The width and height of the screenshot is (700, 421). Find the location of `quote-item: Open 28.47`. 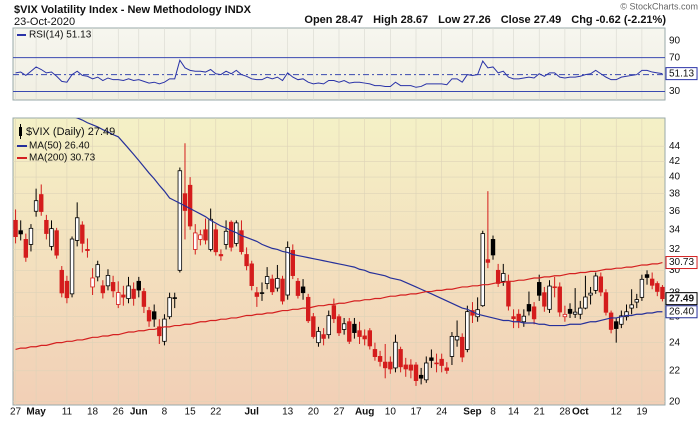

quote-item: Open 28.47 is located at coordinates (333, 20).